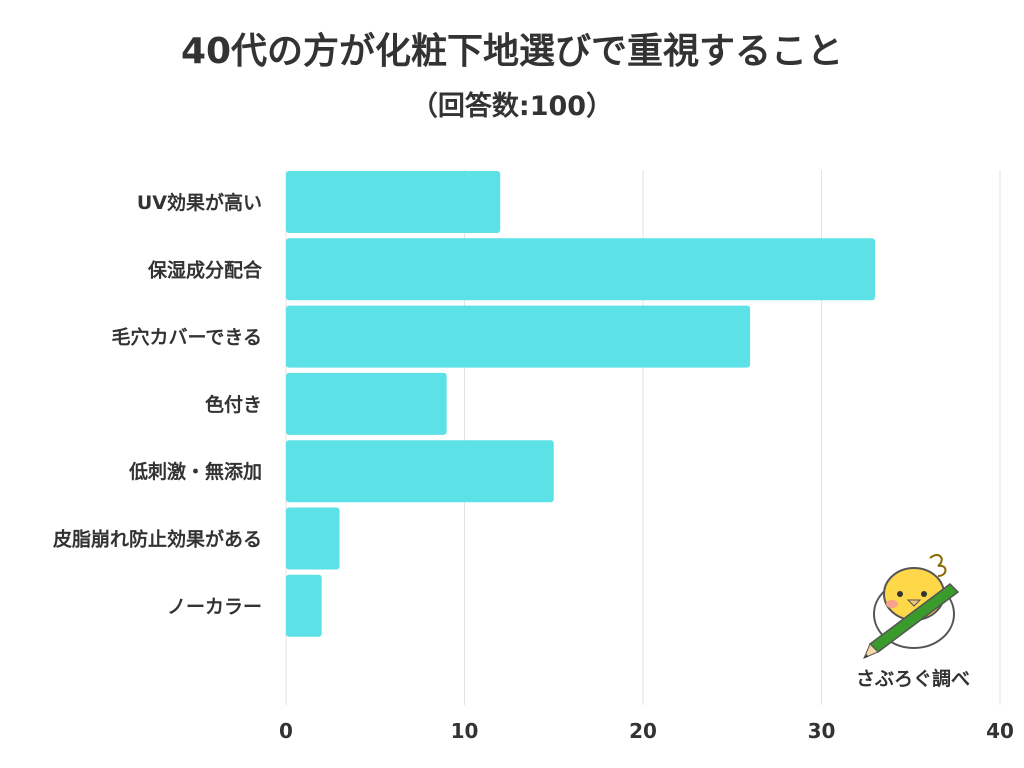 This screenshot has width=1024, height=768. I want to click on survey-credit: さぶろぐ調べ, so click(912, 679).